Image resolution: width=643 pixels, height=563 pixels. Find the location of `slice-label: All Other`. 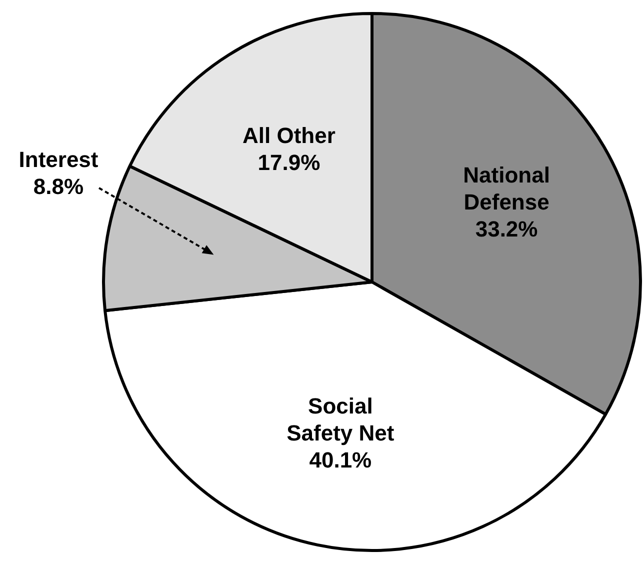

slice-label: All Other is located at coordinates (289, 135).